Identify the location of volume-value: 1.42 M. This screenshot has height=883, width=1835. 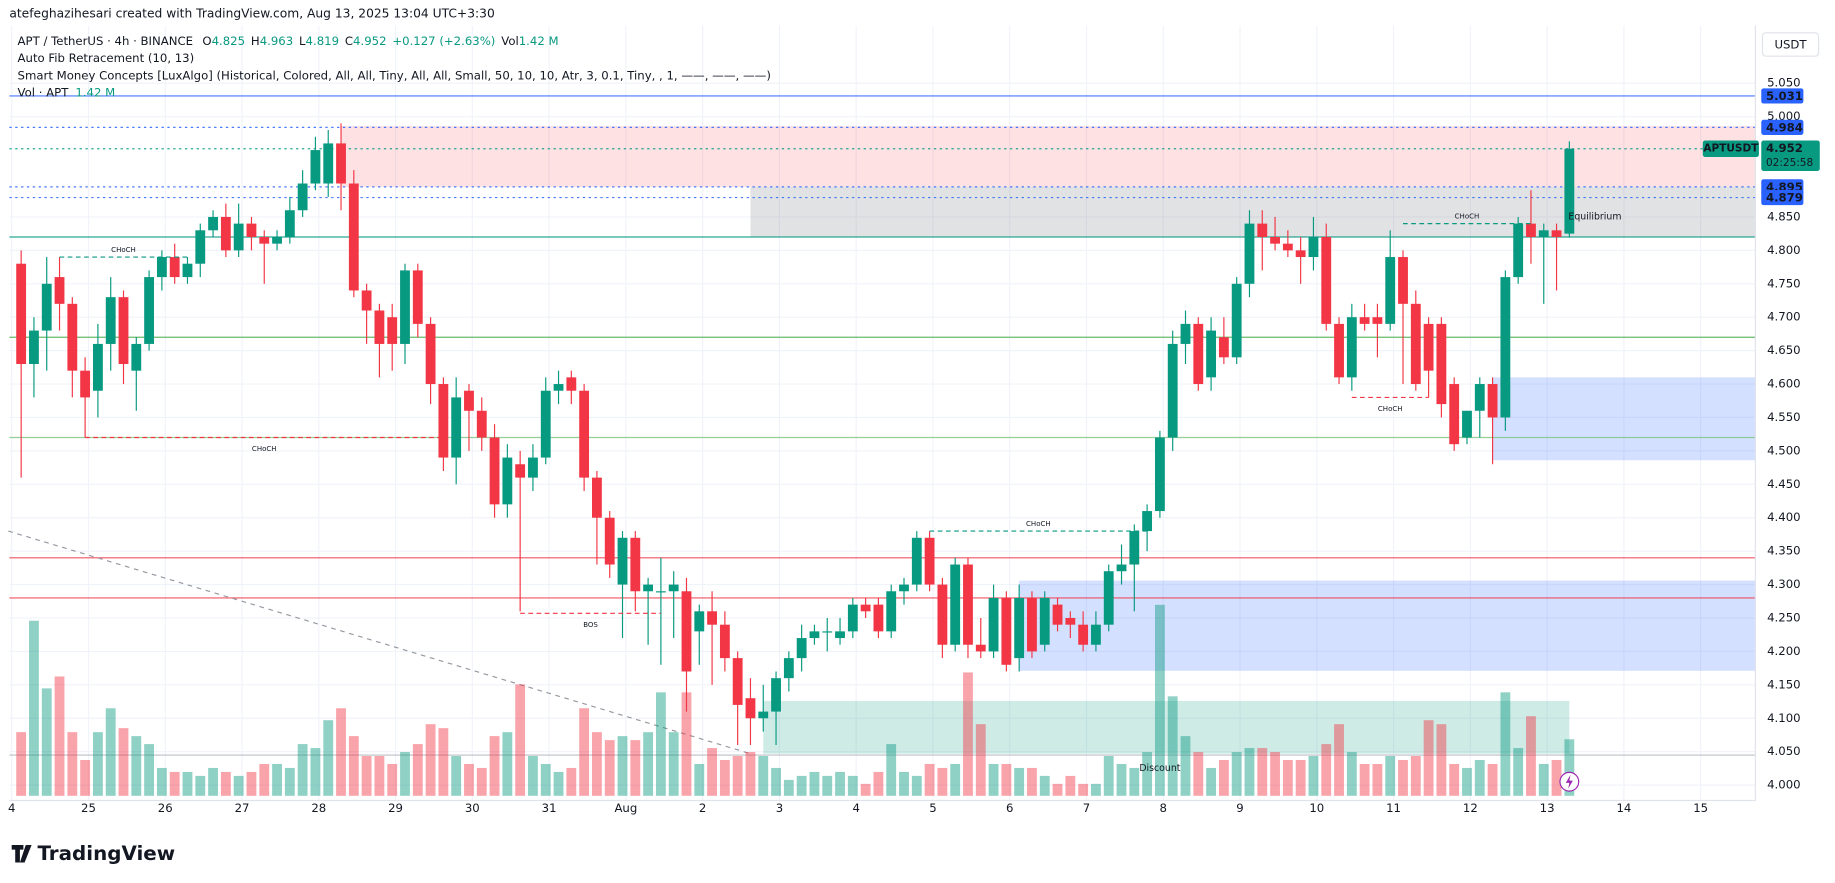
(539, 40).